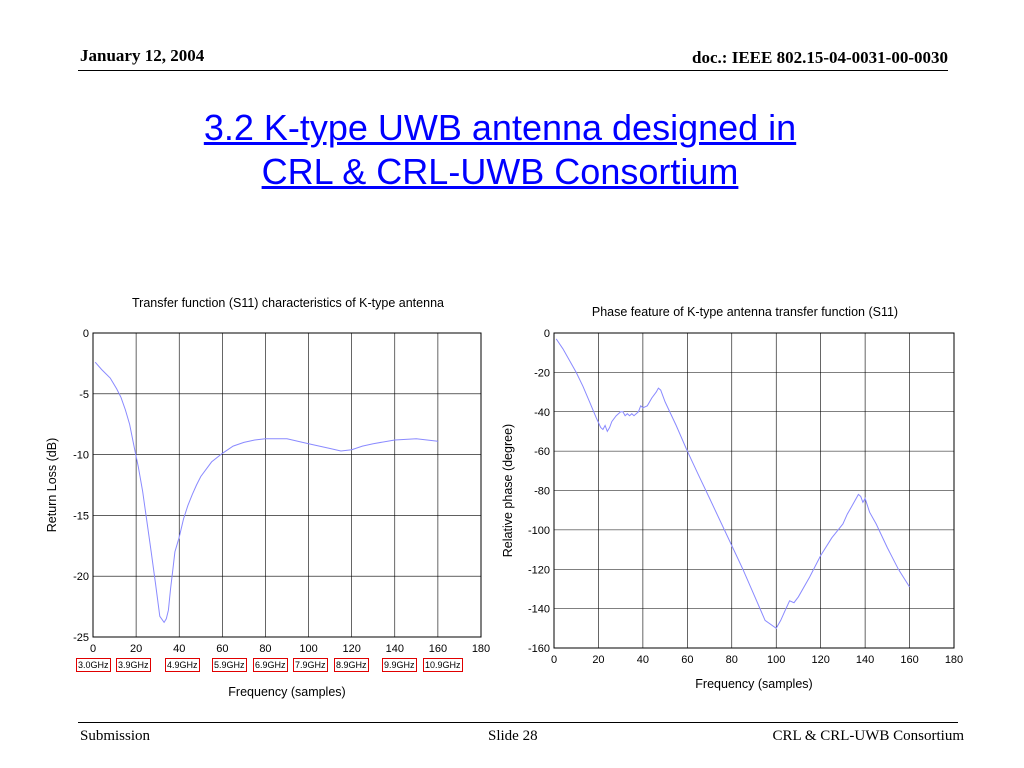 This screenshot has height=768, width=1024. I want to click on frequency-label: 7.9GHz, so click(310, 665).